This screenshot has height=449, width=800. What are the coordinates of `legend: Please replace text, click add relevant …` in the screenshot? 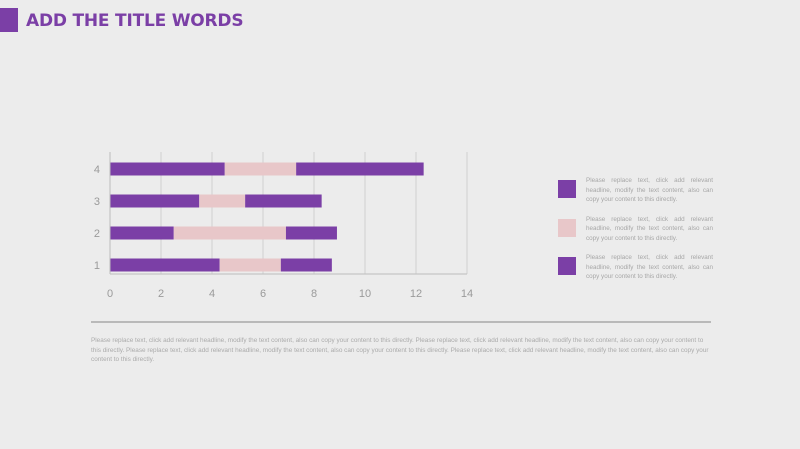 It's located at (635, 234).